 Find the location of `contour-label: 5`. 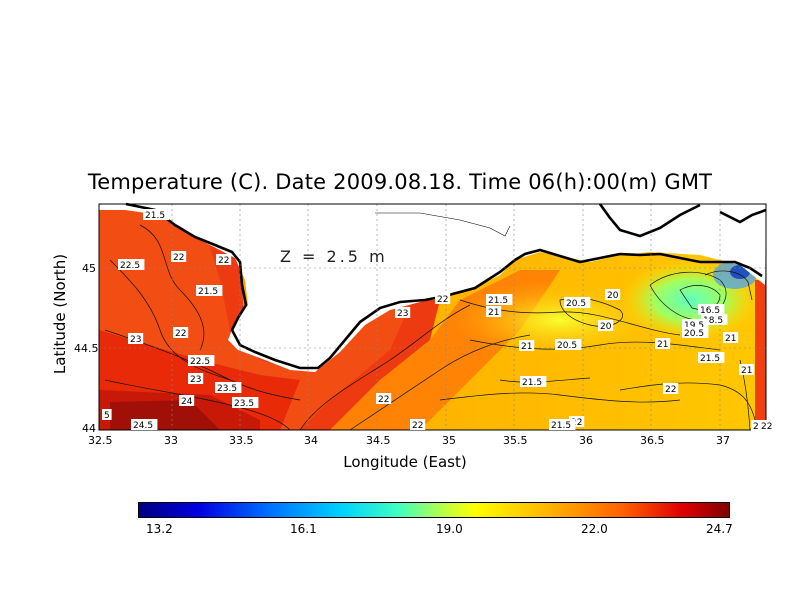

contour-label: 5 is located at coordinates (107, 416).